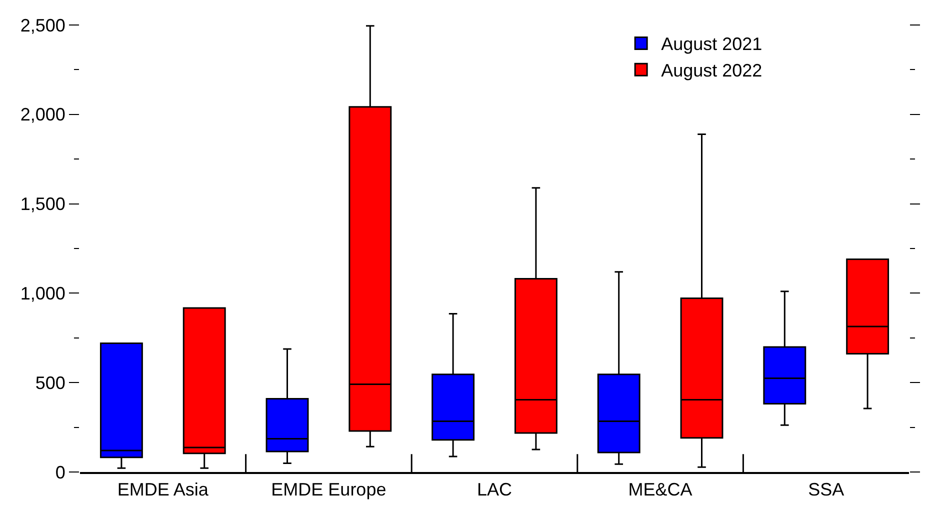 This screenshot has height=512, width=929. What do you see at coordinates (711, 70) in the screenshot?
I see `legend-label: August 2022` at bounding box center [711, 70].